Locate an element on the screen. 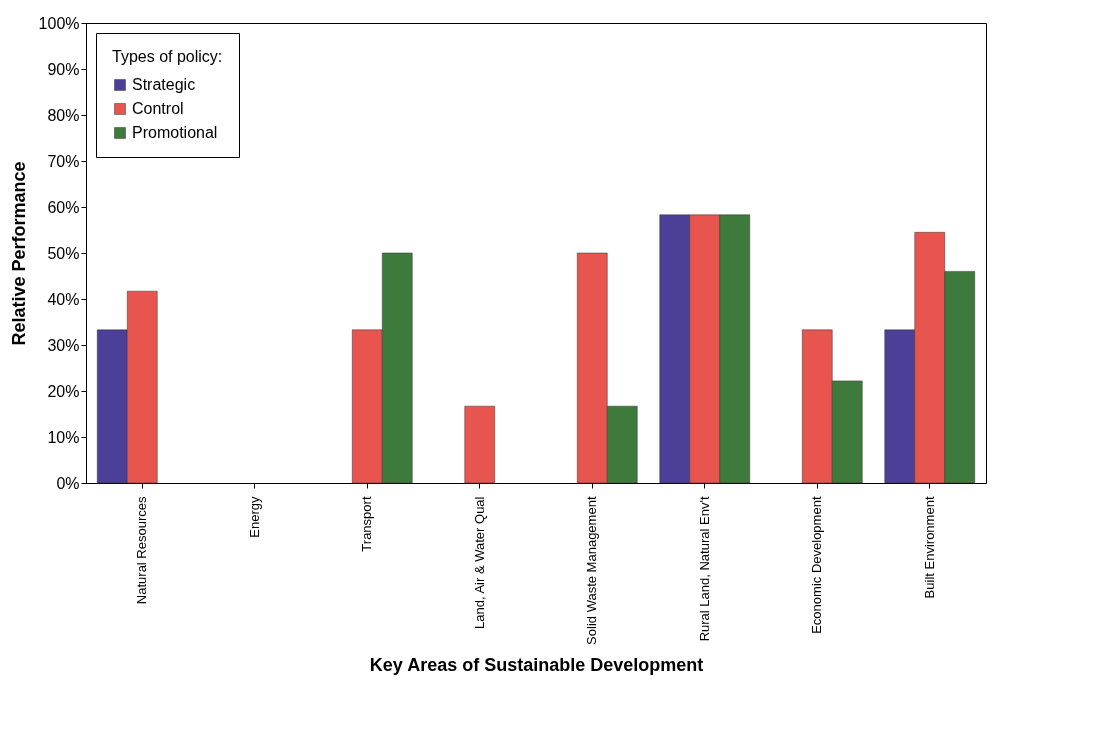 This screenshot has height=729, width=1112. x-tick-label: Solid Waste Management is located at coordinates (592, 570).